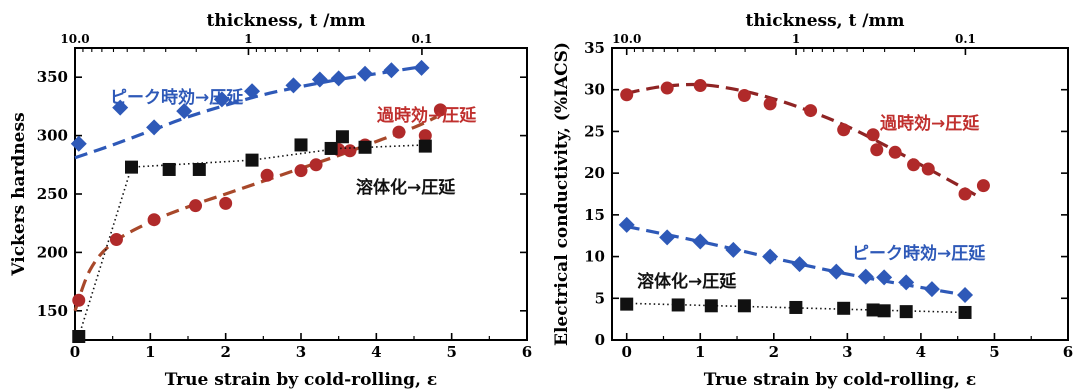  I want to click on y-tick-label: 350, so click(52, 77).